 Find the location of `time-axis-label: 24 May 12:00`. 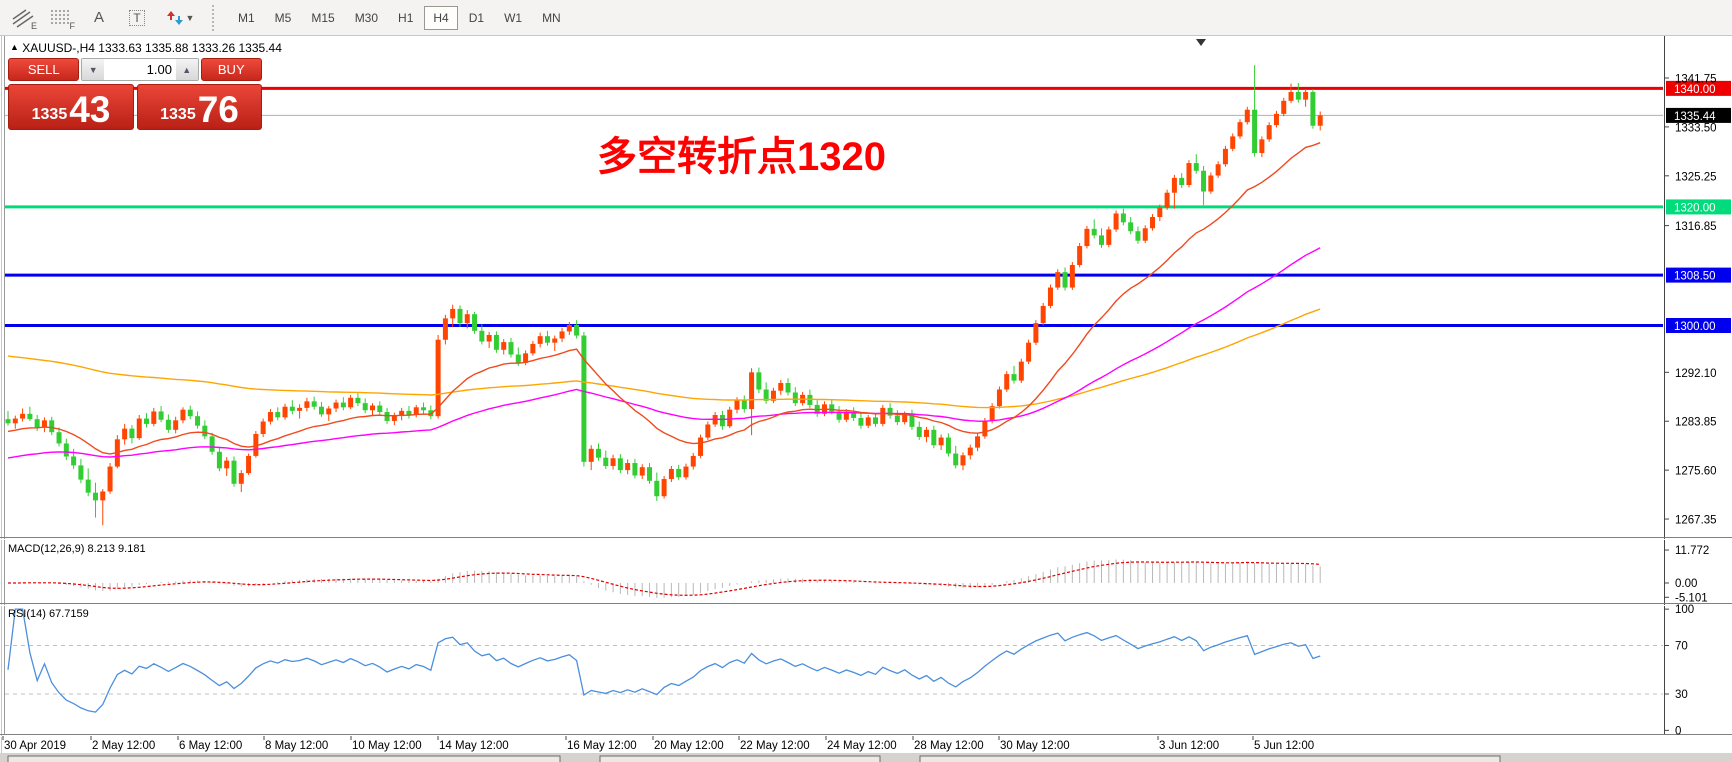

time-axis-label: 24 May 12:00 is located at coordinates (862, 746).